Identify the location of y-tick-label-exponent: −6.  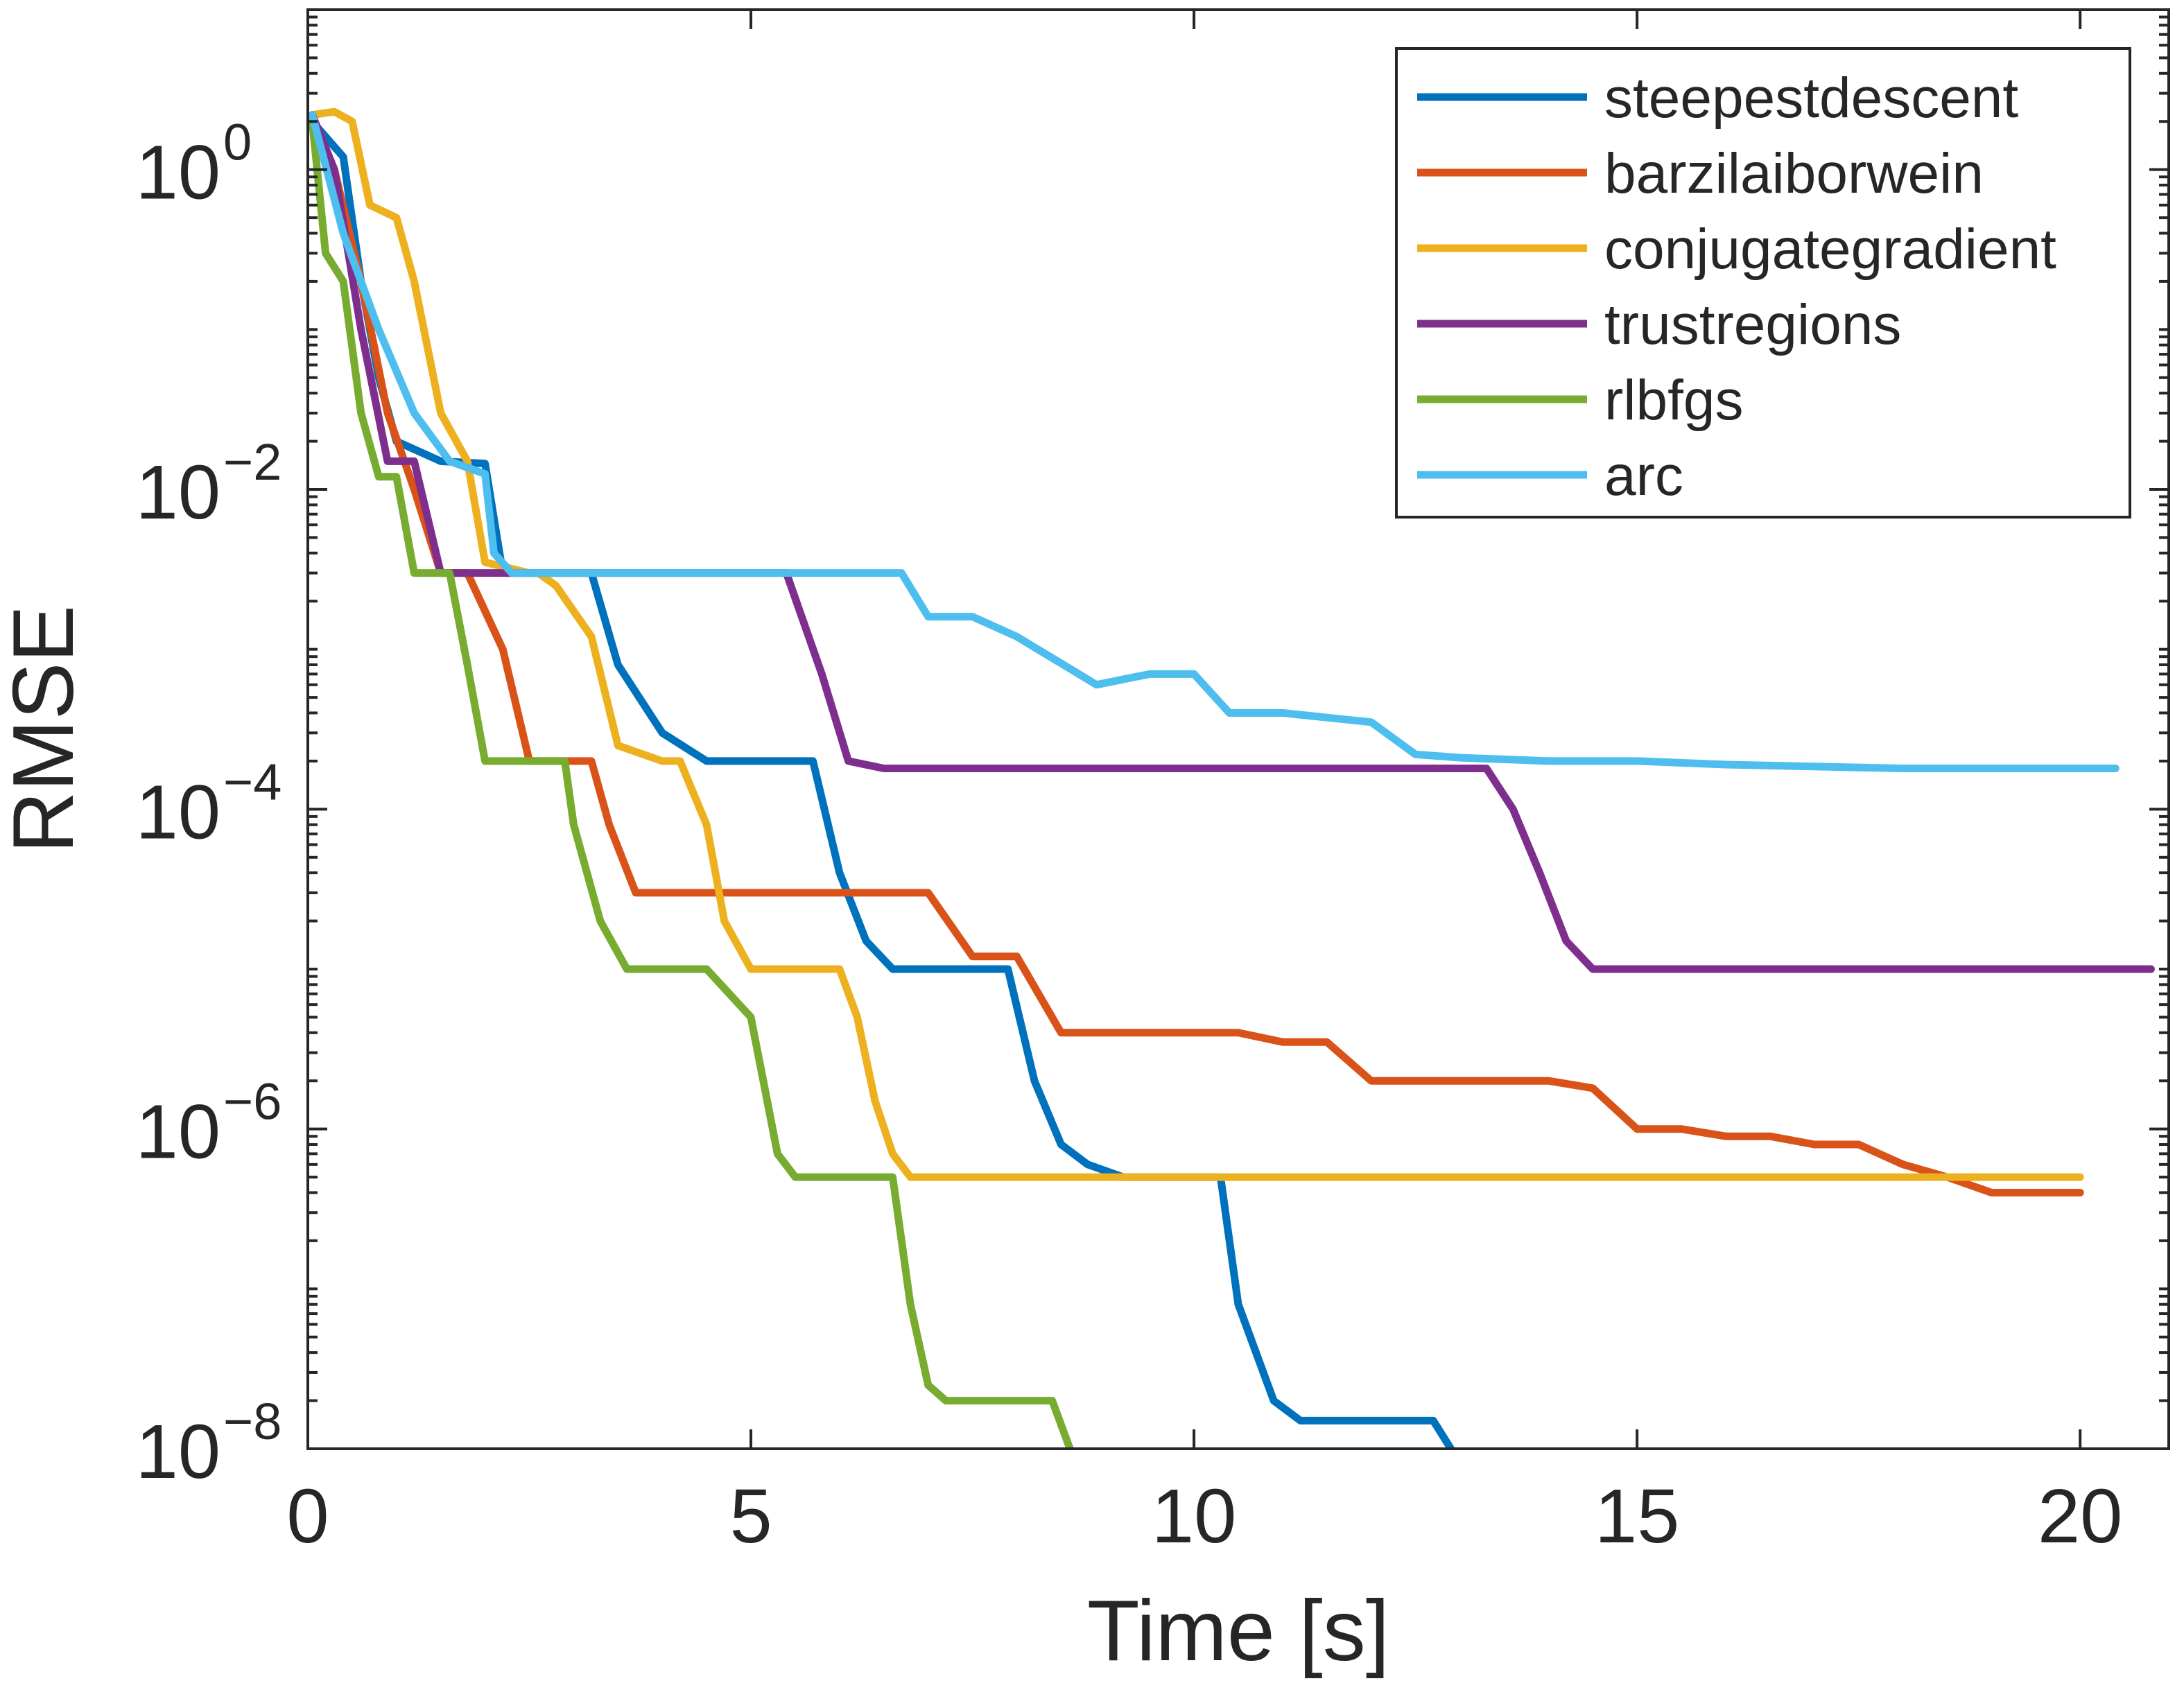
(252, 1102).